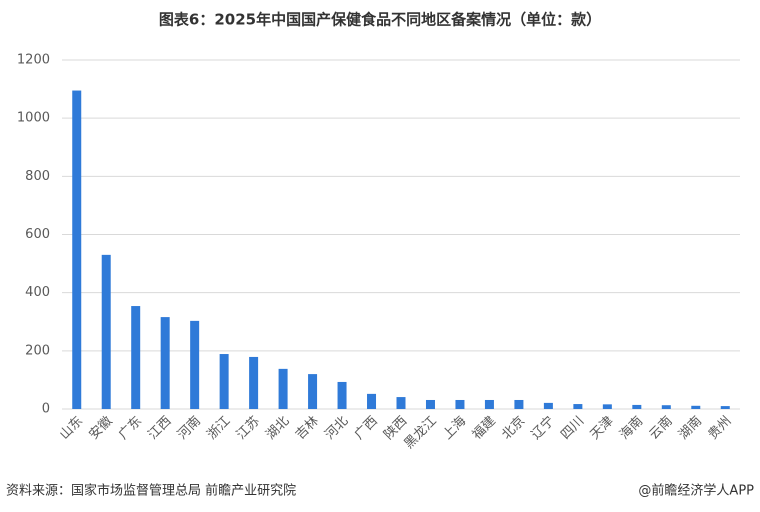 The width and height of the screenshot is (760, 512). Describe the element at coordinates (37, 234) in the screenshot. I see `y-tick-label: 600` at that location.